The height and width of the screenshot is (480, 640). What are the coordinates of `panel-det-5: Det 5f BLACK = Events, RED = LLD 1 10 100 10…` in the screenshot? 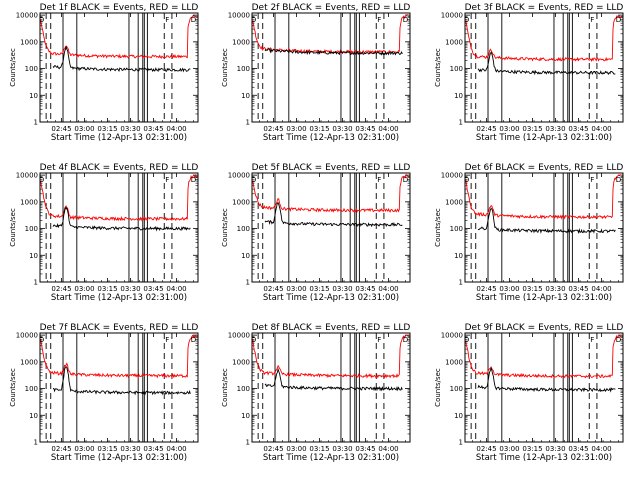 It's located at (316, 233).